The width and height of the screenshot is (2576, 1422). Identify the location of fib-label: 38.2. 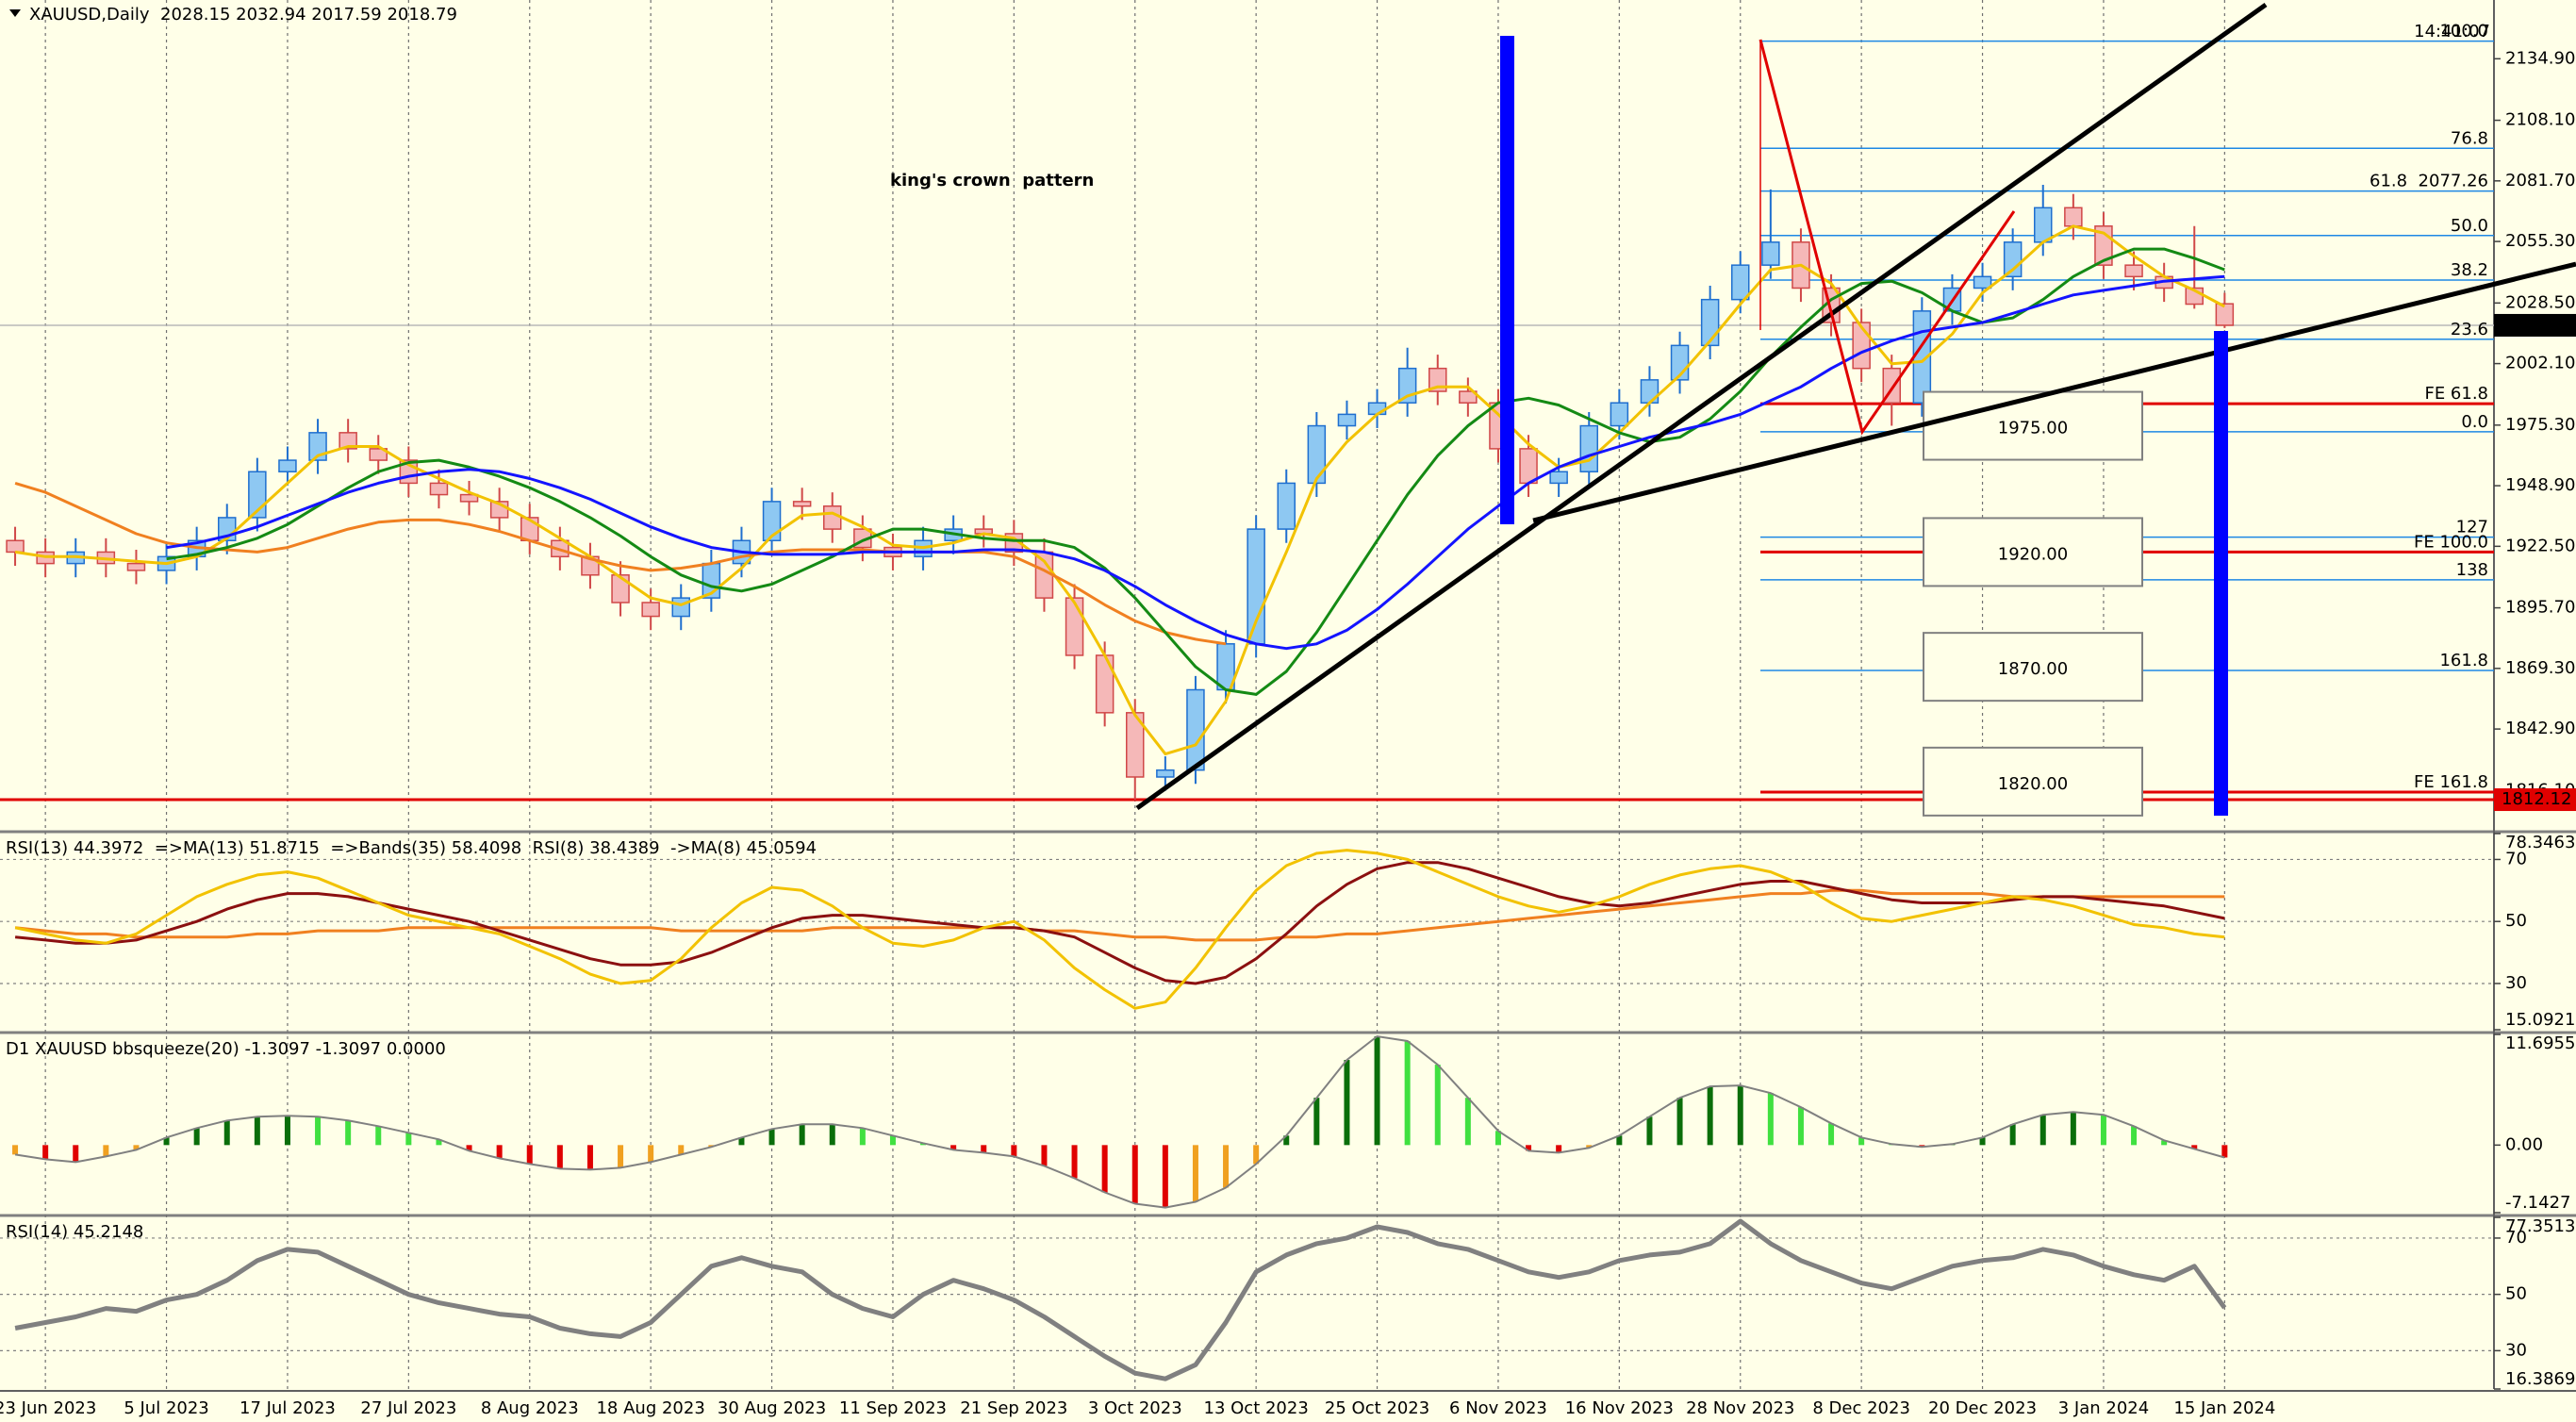
(2469, 270).